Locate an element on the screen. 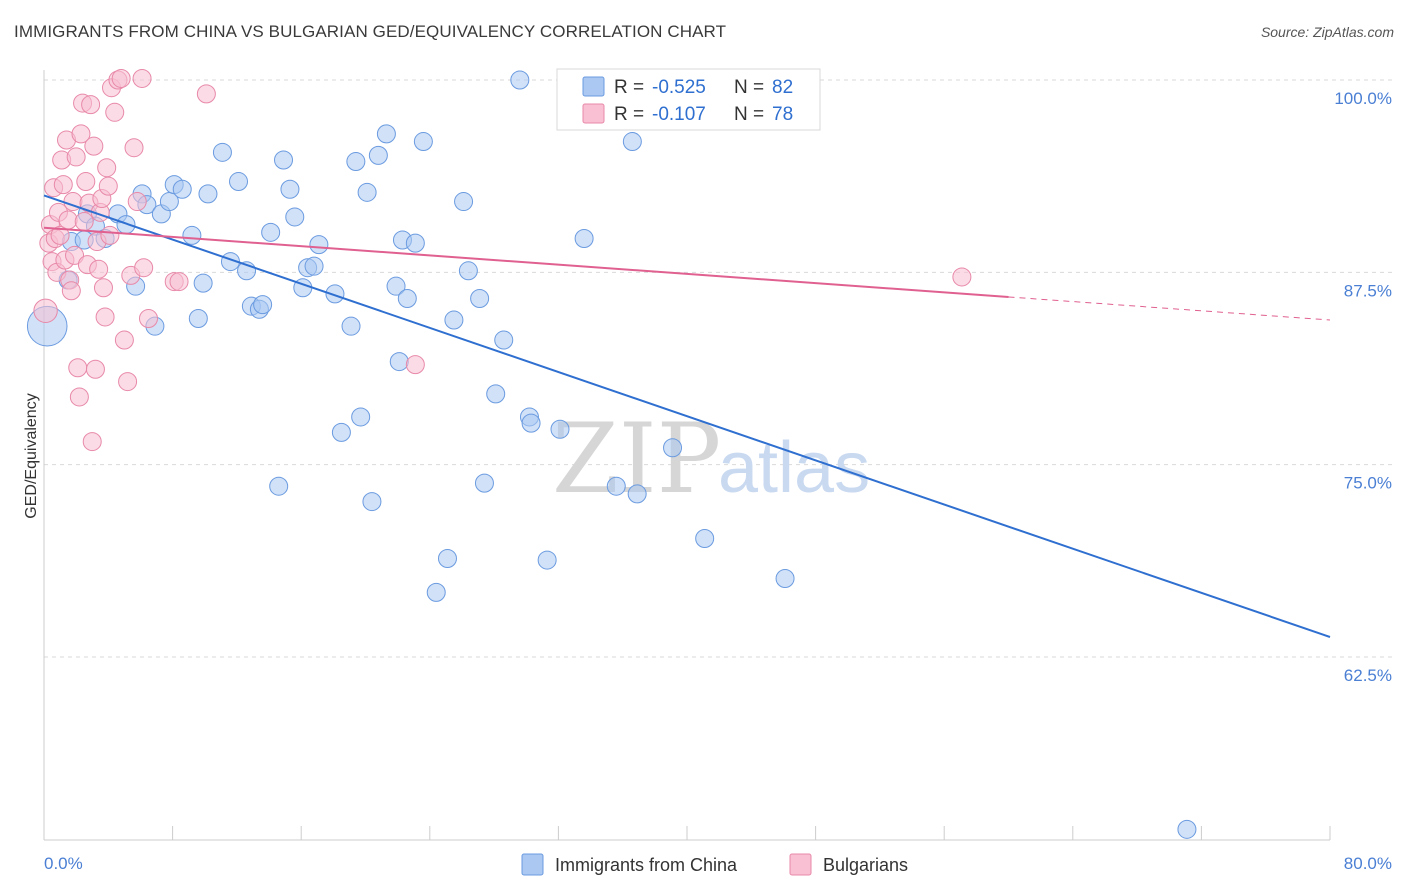 The width and height of the screenshot is (1406, 892). watermark-atlas: atlas is located at coordinates (794, 468).